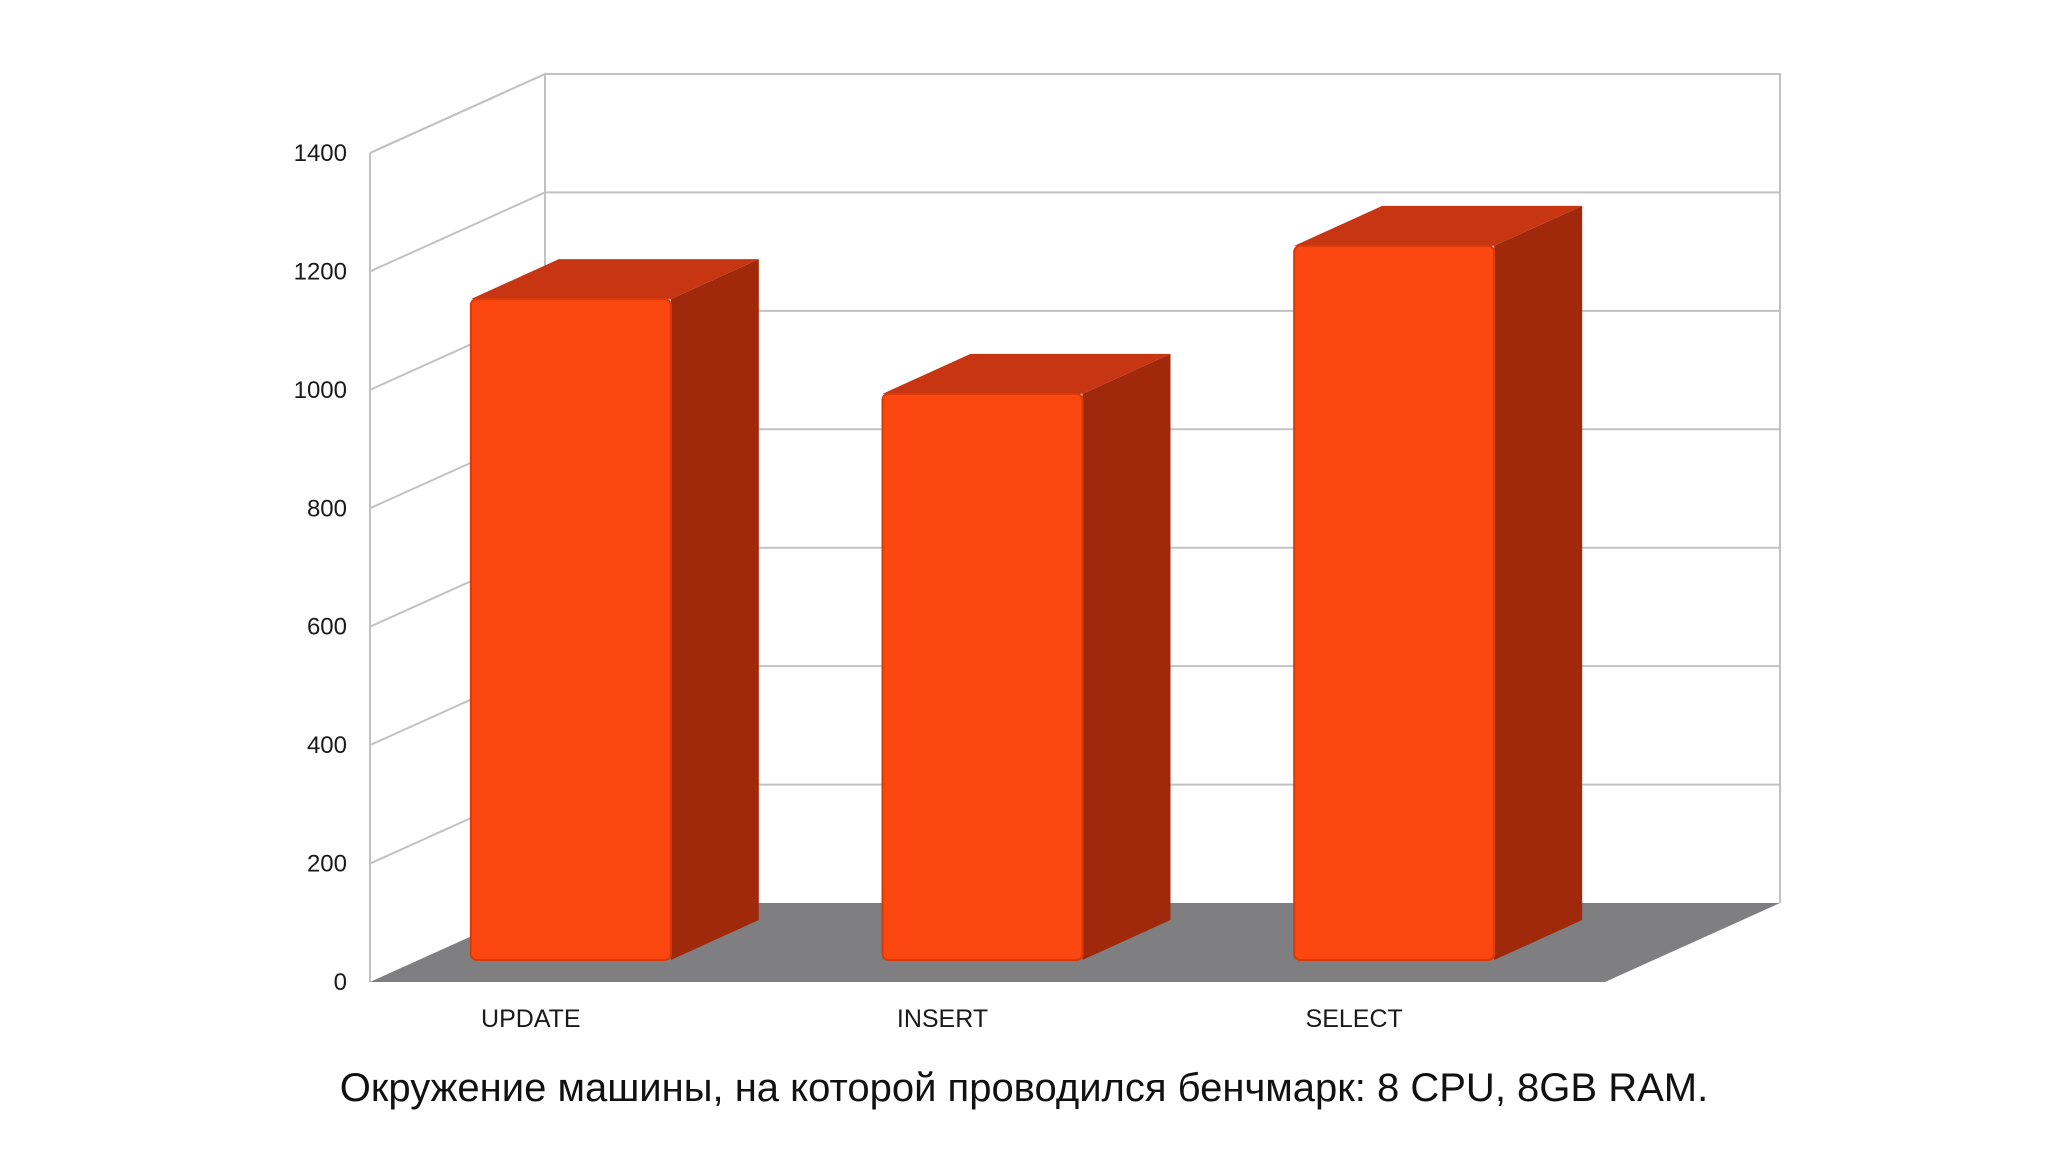 This screenshot has width=2048, height=1152. I want to click on y-axis-ticks: 0 200 400 600 800 1000 1200 1400, so click(320, 568).